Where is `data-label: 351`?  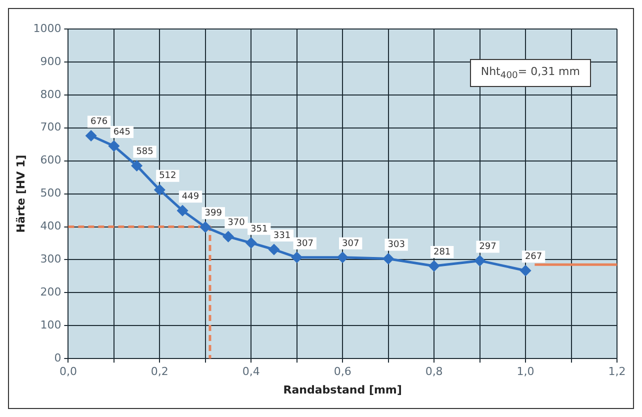
data-label: 351 is located at coordinates (259, 229).